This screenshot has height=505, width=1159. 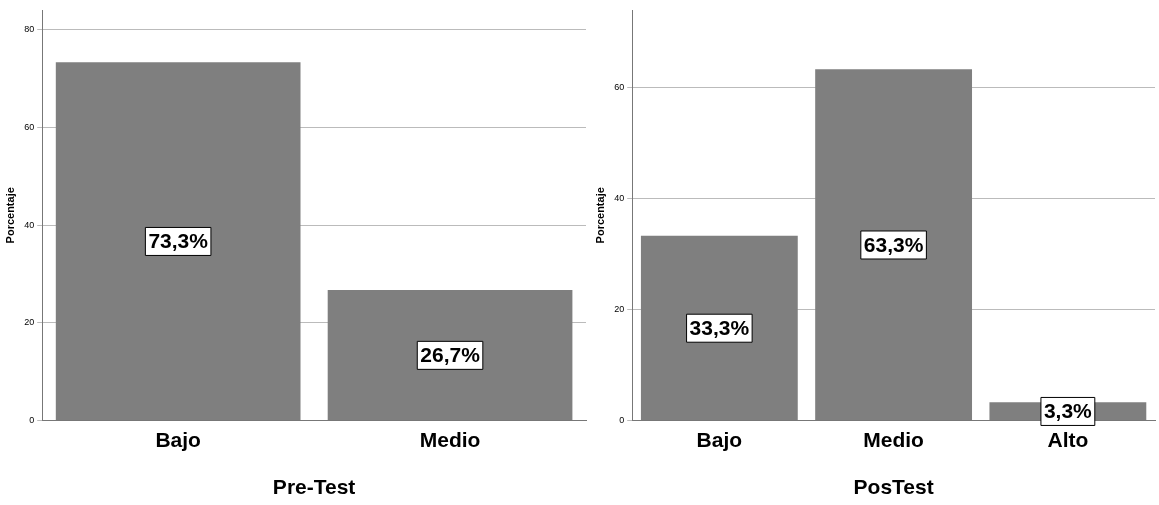 I want to click on x-axis-title: Pre-Test, so click(x=314, y=487).